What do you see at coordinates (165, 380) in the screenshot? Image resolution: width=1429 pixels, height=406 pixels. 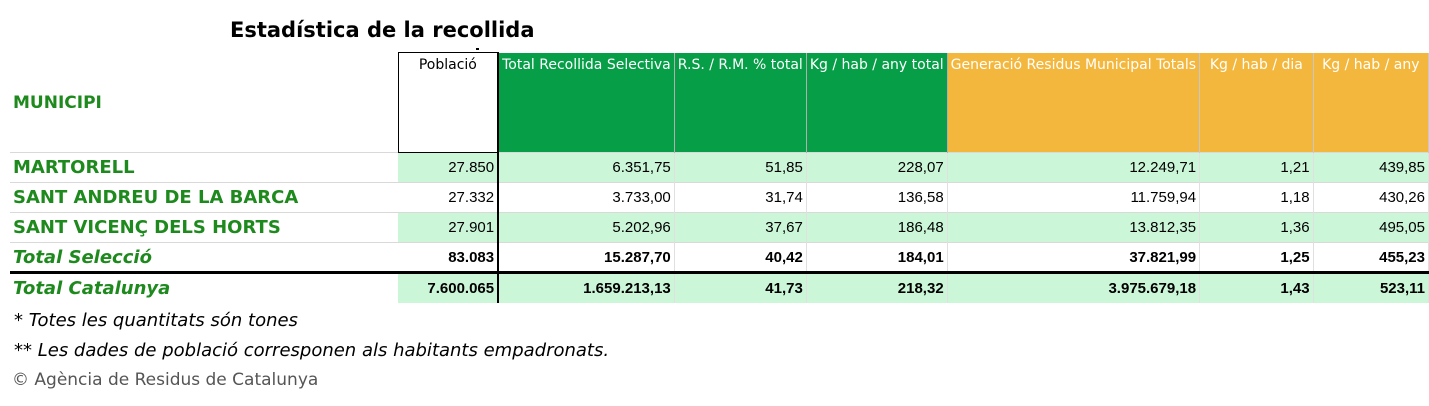 I see `copyright-text: © Agència de Residus de Catalunya` at bounding box center [165, 380].